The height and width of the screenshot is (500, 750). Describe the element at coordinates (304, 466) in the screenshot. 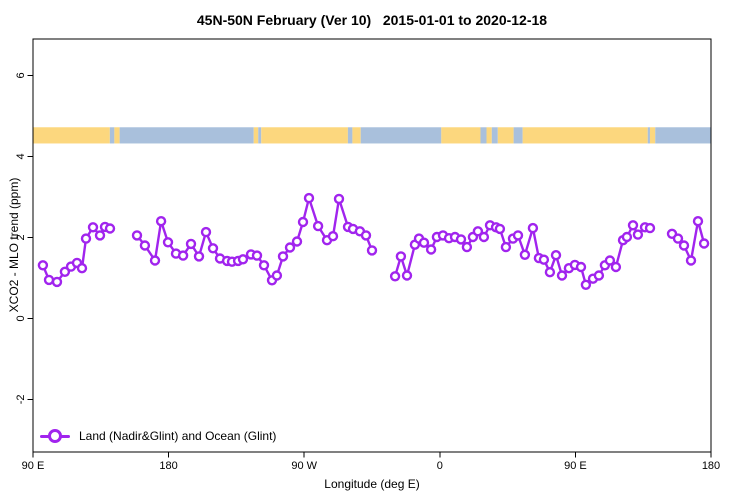

I see `x-tick-label: 90 W` at that location.